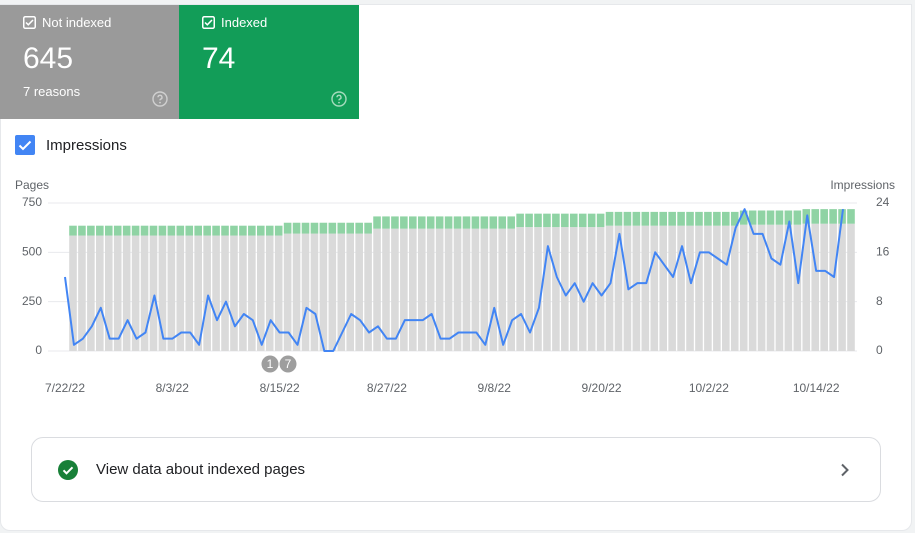 Image resolution: width=915 pixels, height=533 pixels. Describe the element at coordinates (269, 62) in the screenshot. I see `indexed-tile: Indexed 74` at that location.